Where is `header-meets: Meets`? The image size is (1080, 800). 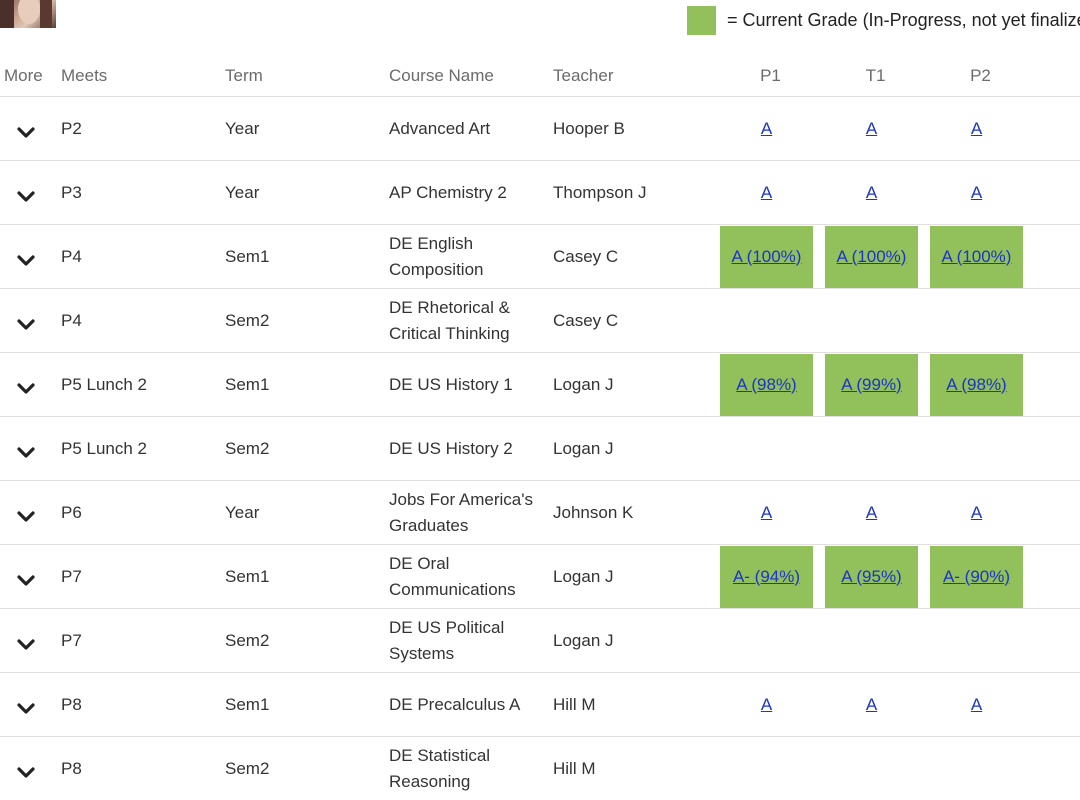
header-meets: Meets is located at coordinates (143, 76).